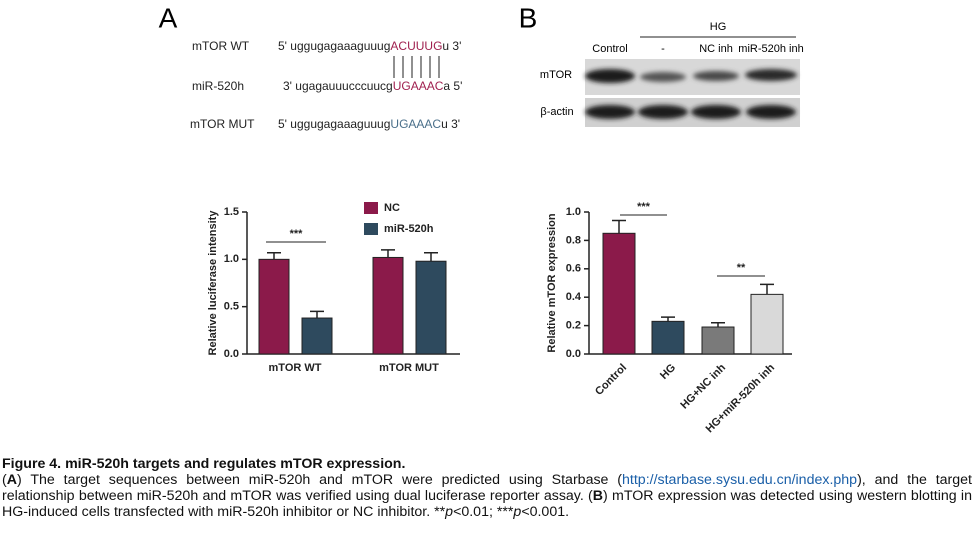 The height and width of the screenshot is (544, 974). I want to click on caption-text: B, so click(598, 496).